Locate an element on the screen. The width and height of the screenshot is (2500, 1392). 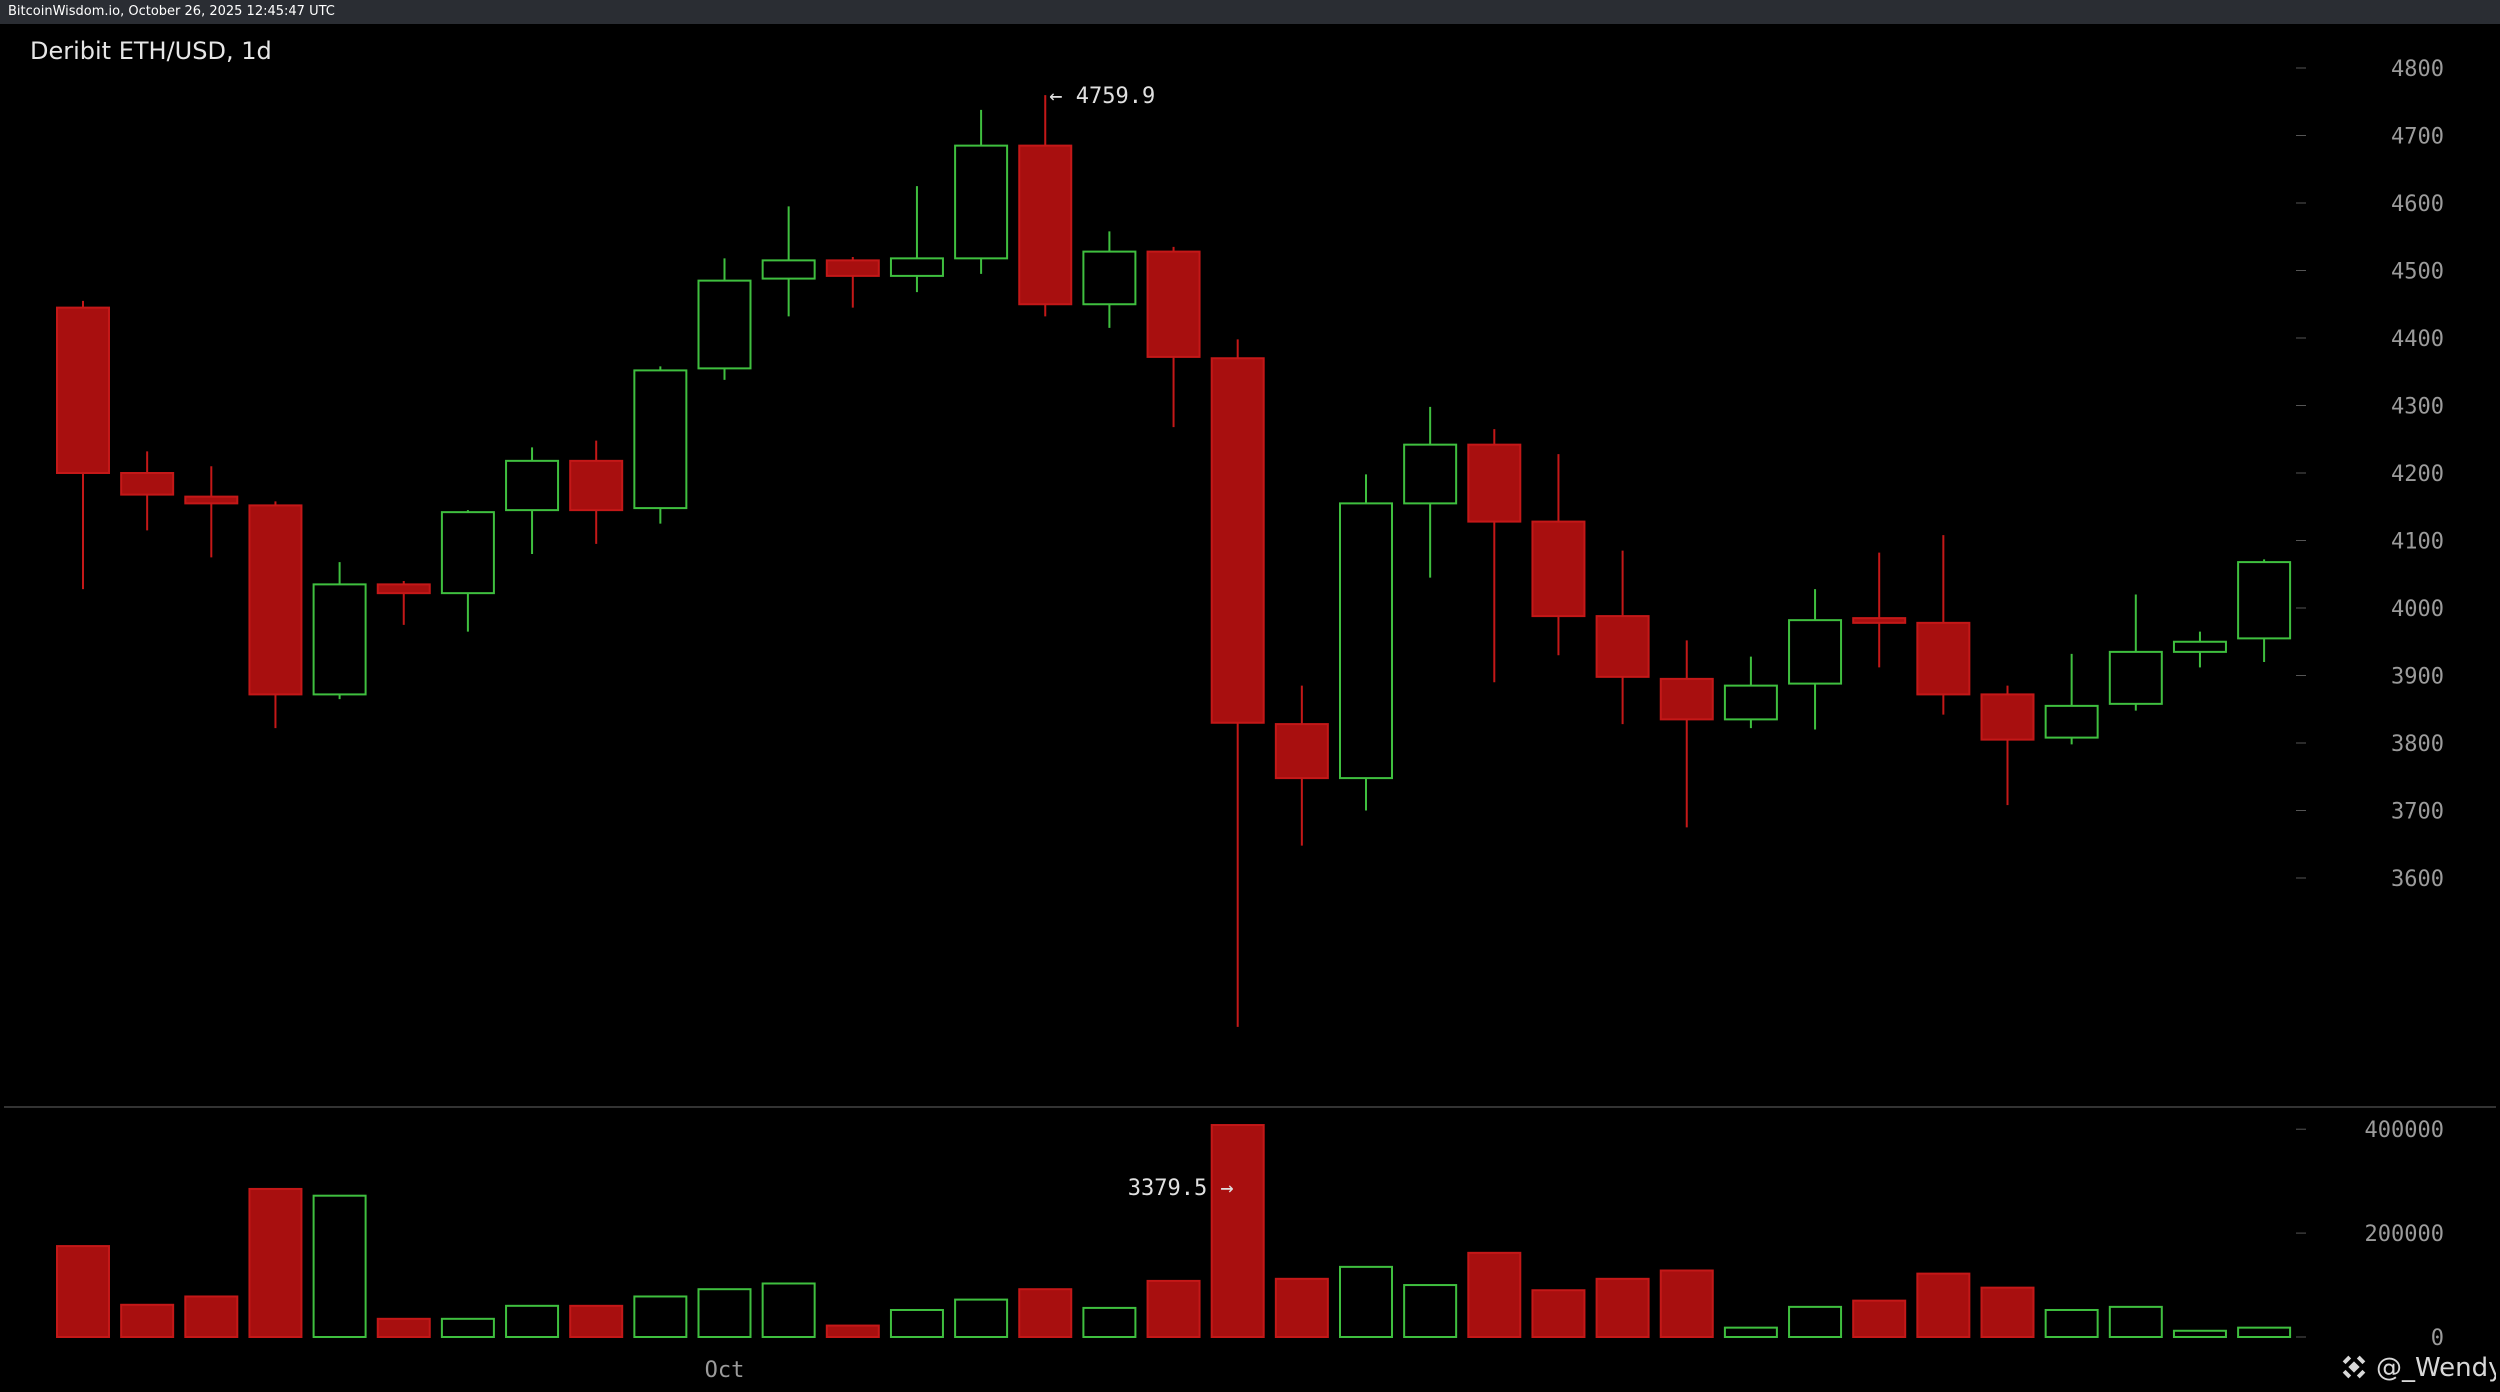
high-annotation: ← 4759.9 is located at coordinates (1102, 96).